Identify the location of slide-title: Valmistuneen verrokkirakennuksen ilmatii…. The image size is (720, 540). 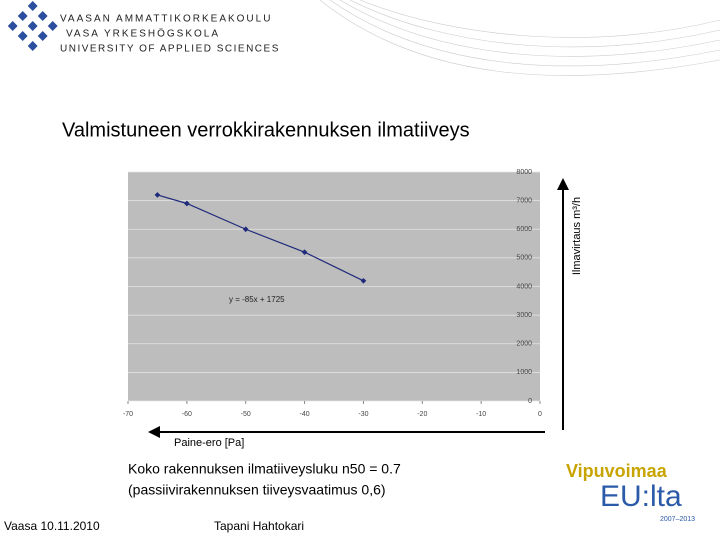
(266, 130).